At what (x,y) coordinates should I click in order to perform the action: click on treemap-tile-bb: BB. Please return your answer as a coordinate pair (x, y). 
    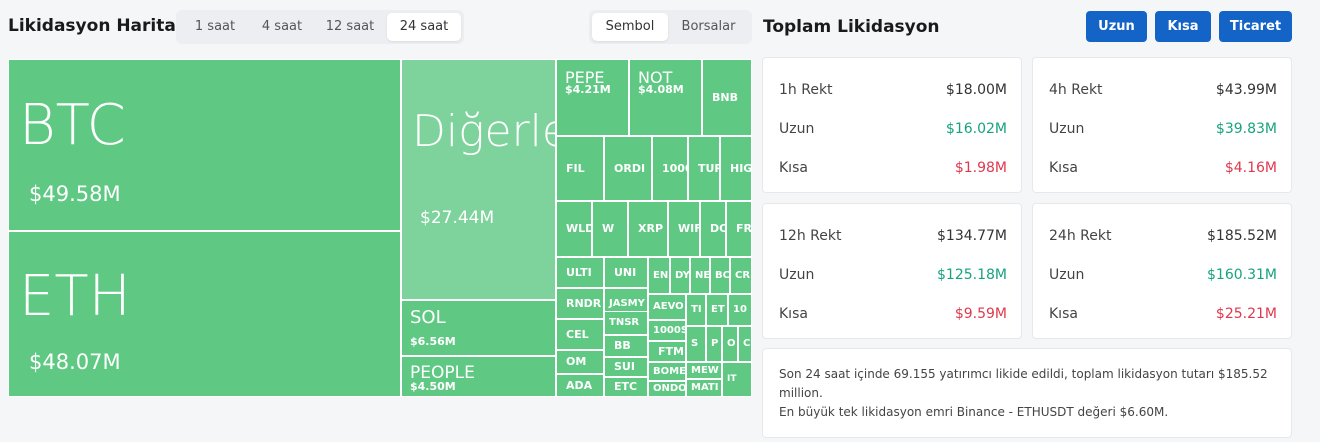
    Looking at the image, I should click on (626, 346).